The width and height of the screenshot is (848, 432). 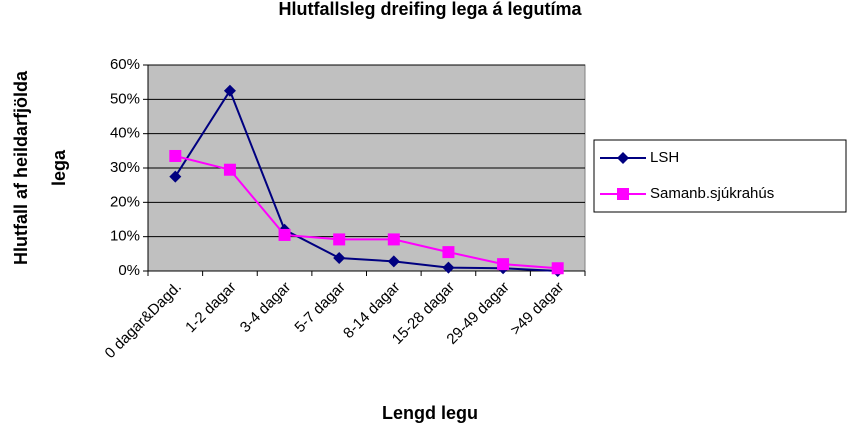 I want to click on chart-title: Hlutfallsleg dreifing lega á legutíma, so click(x=430, y=9).